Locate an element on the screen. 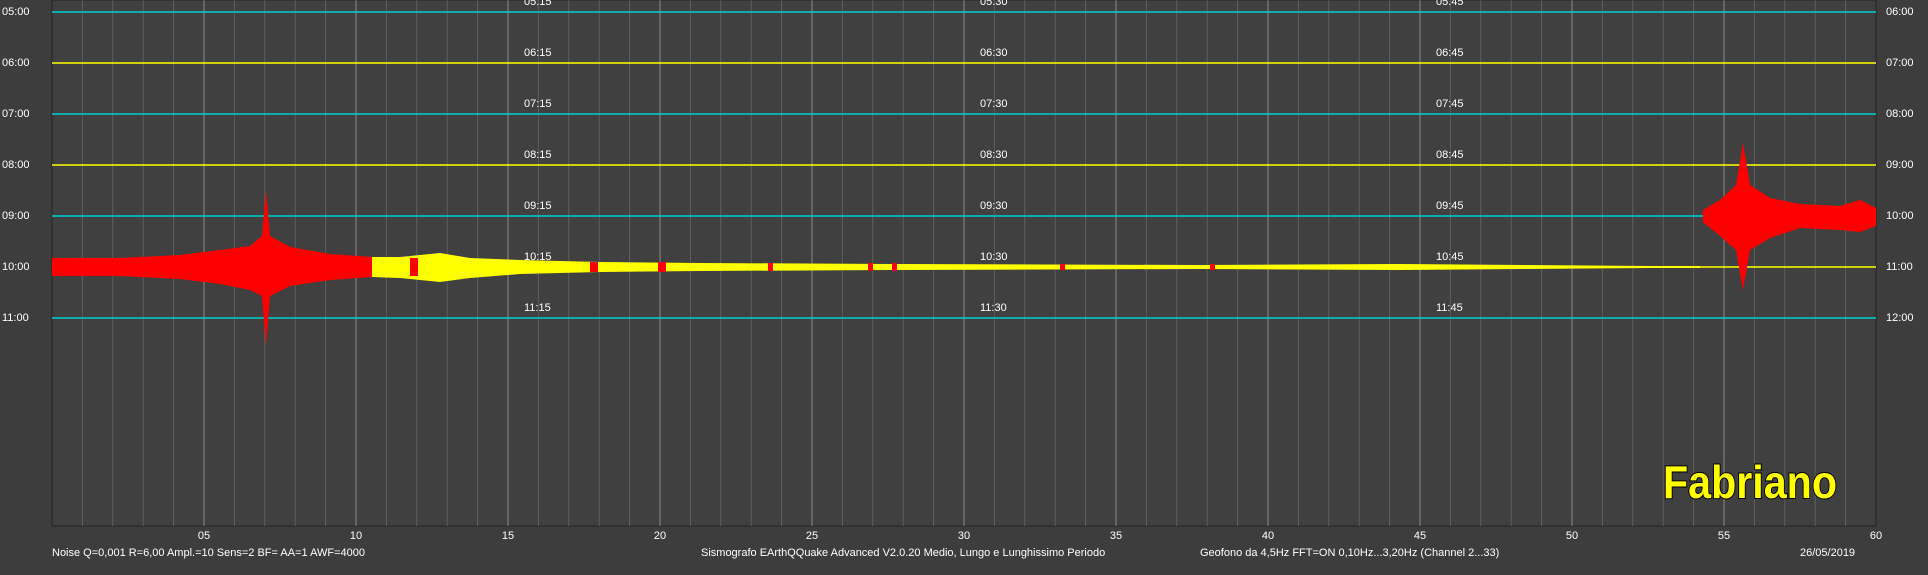 The height and width of the screenshot is (575, 1928). x-tick-label: 45 is located at coordinates (1420, 536).